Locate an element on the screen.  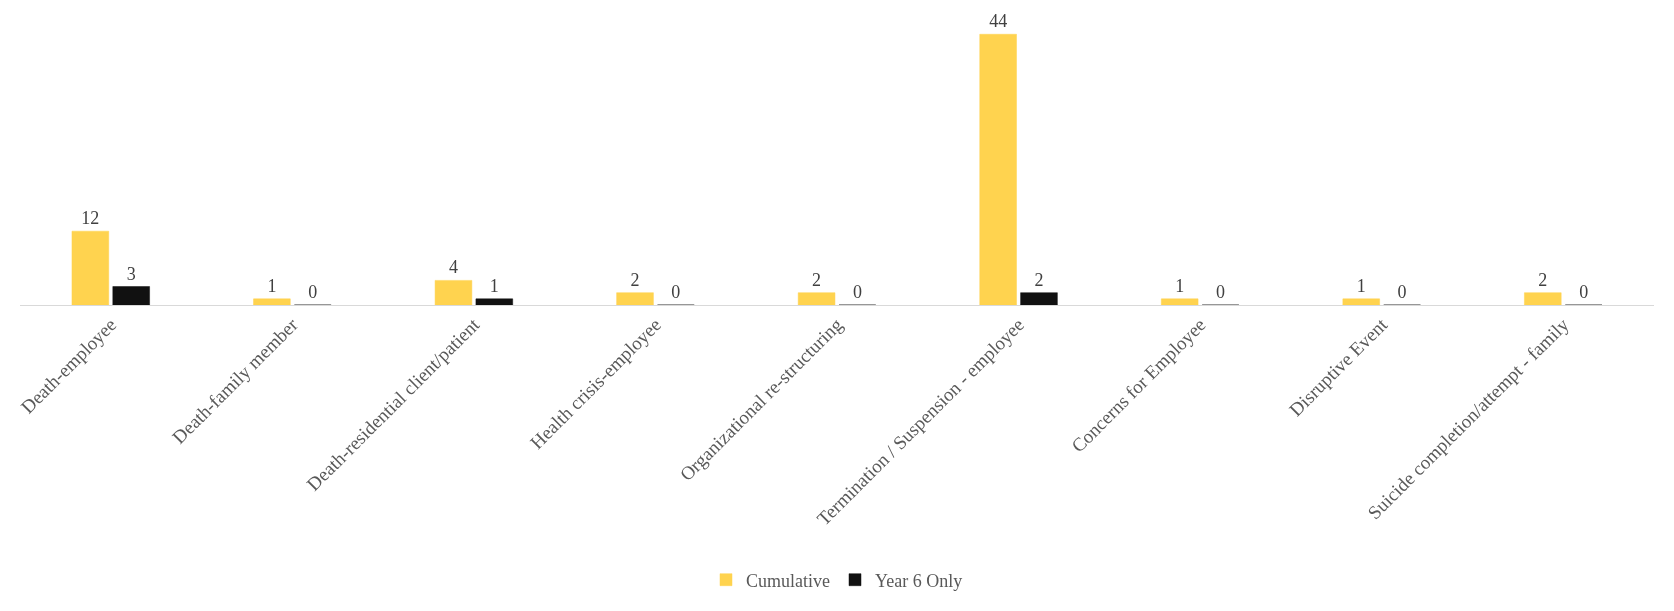
legend-label: Year 6 Only is located at coordinates (919, 580).